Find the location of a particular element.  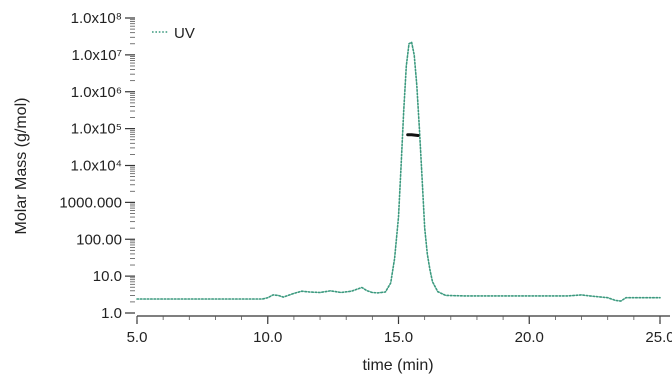

y-tick-label: 1.0x10⁷ is located at coordinates (97, 55).